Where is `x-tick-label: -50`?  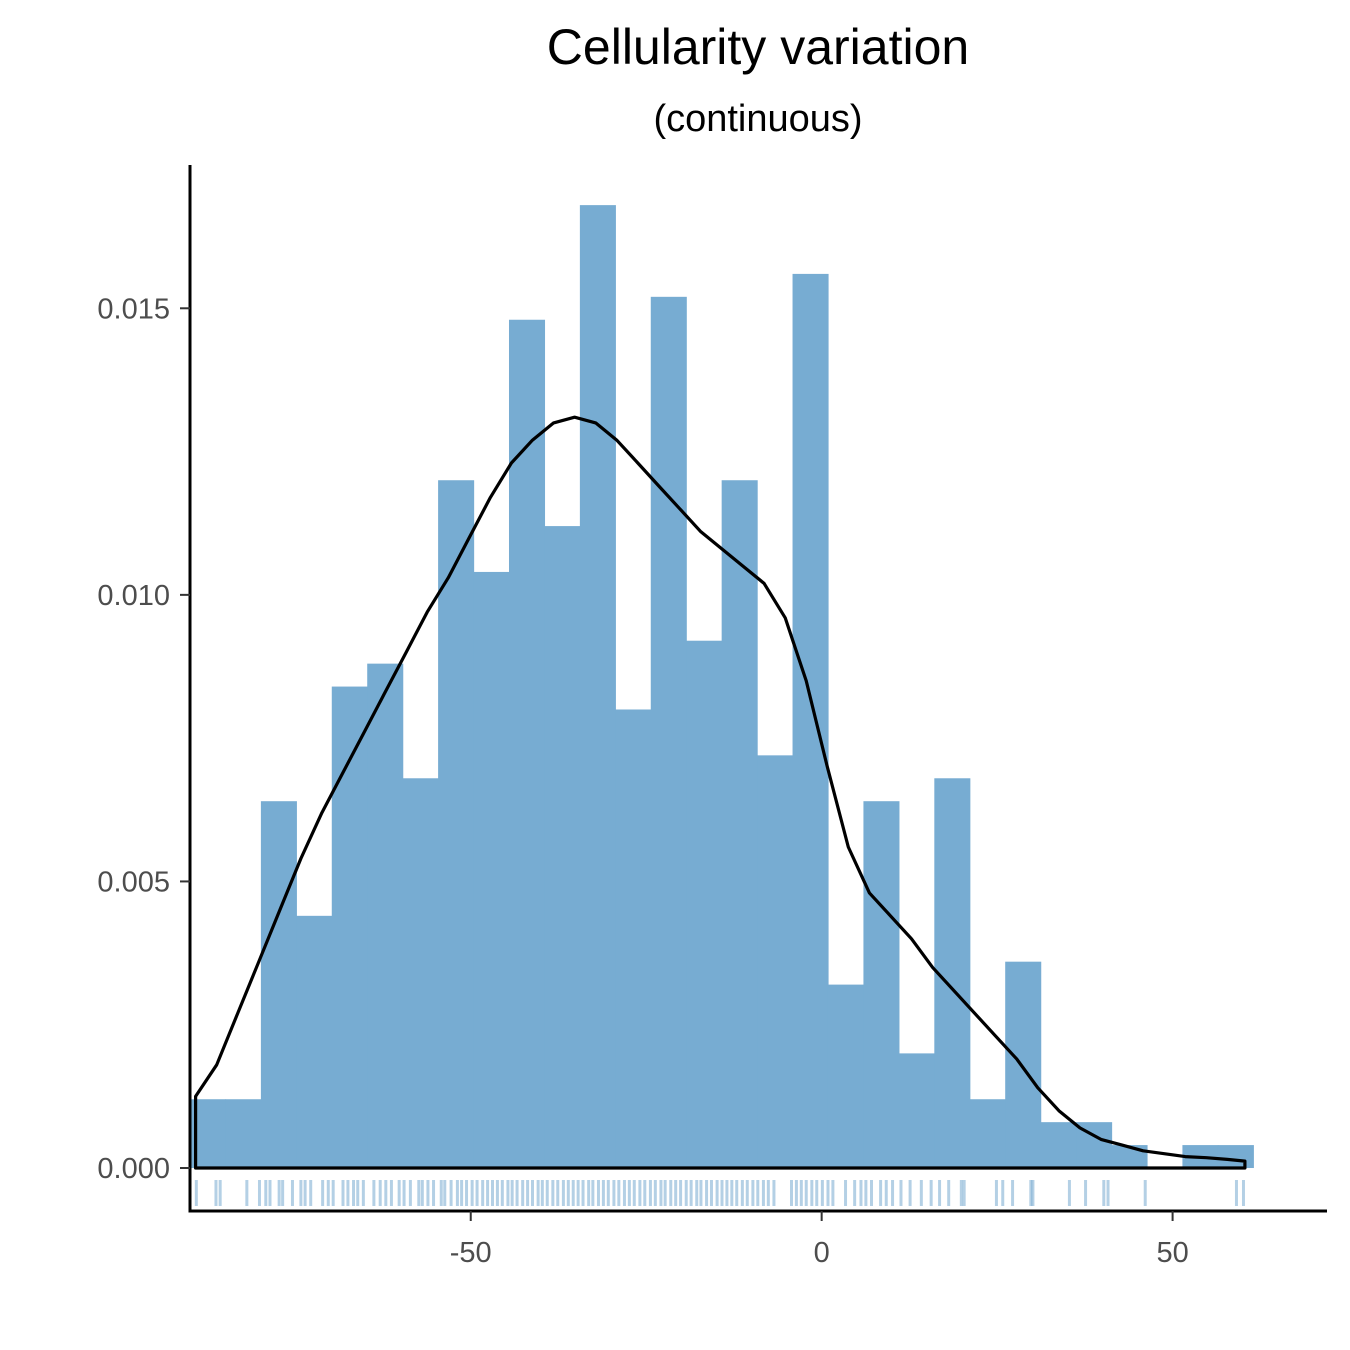 x-tick-label: -50 is located at coordinates (471, 1253).